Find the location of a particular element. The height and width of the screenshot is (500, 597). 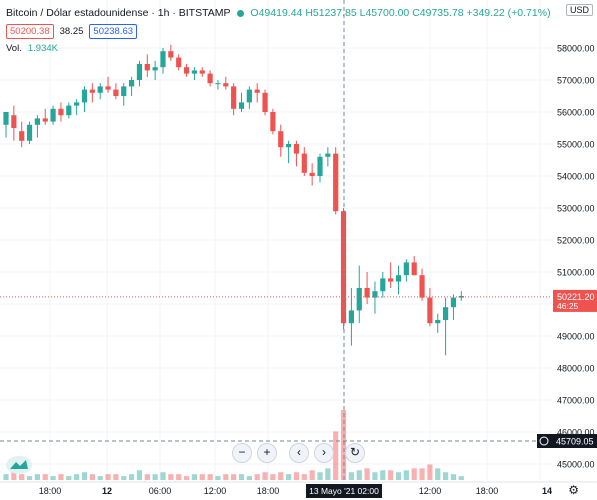

volume-legend: Vol. 1.934K is located at coordinates (32, 48).